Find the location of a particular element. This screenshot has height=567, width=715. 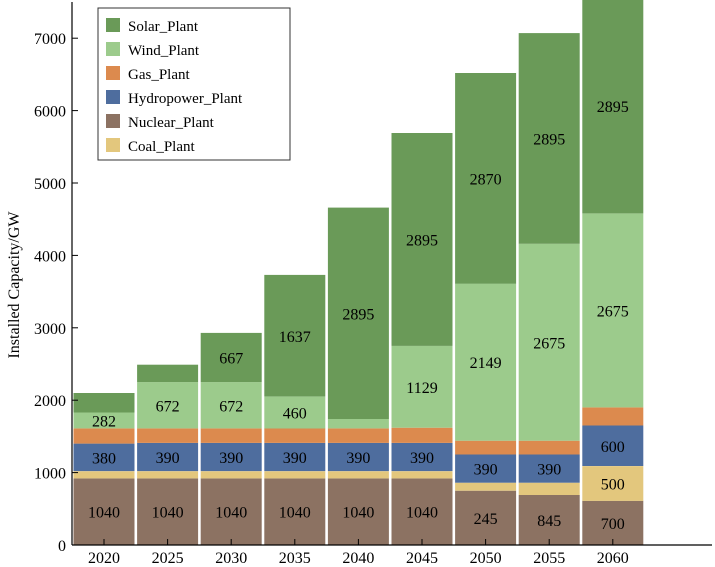

data-label-solar-plant-2045: 2895 is located at coordinates (422, 241).